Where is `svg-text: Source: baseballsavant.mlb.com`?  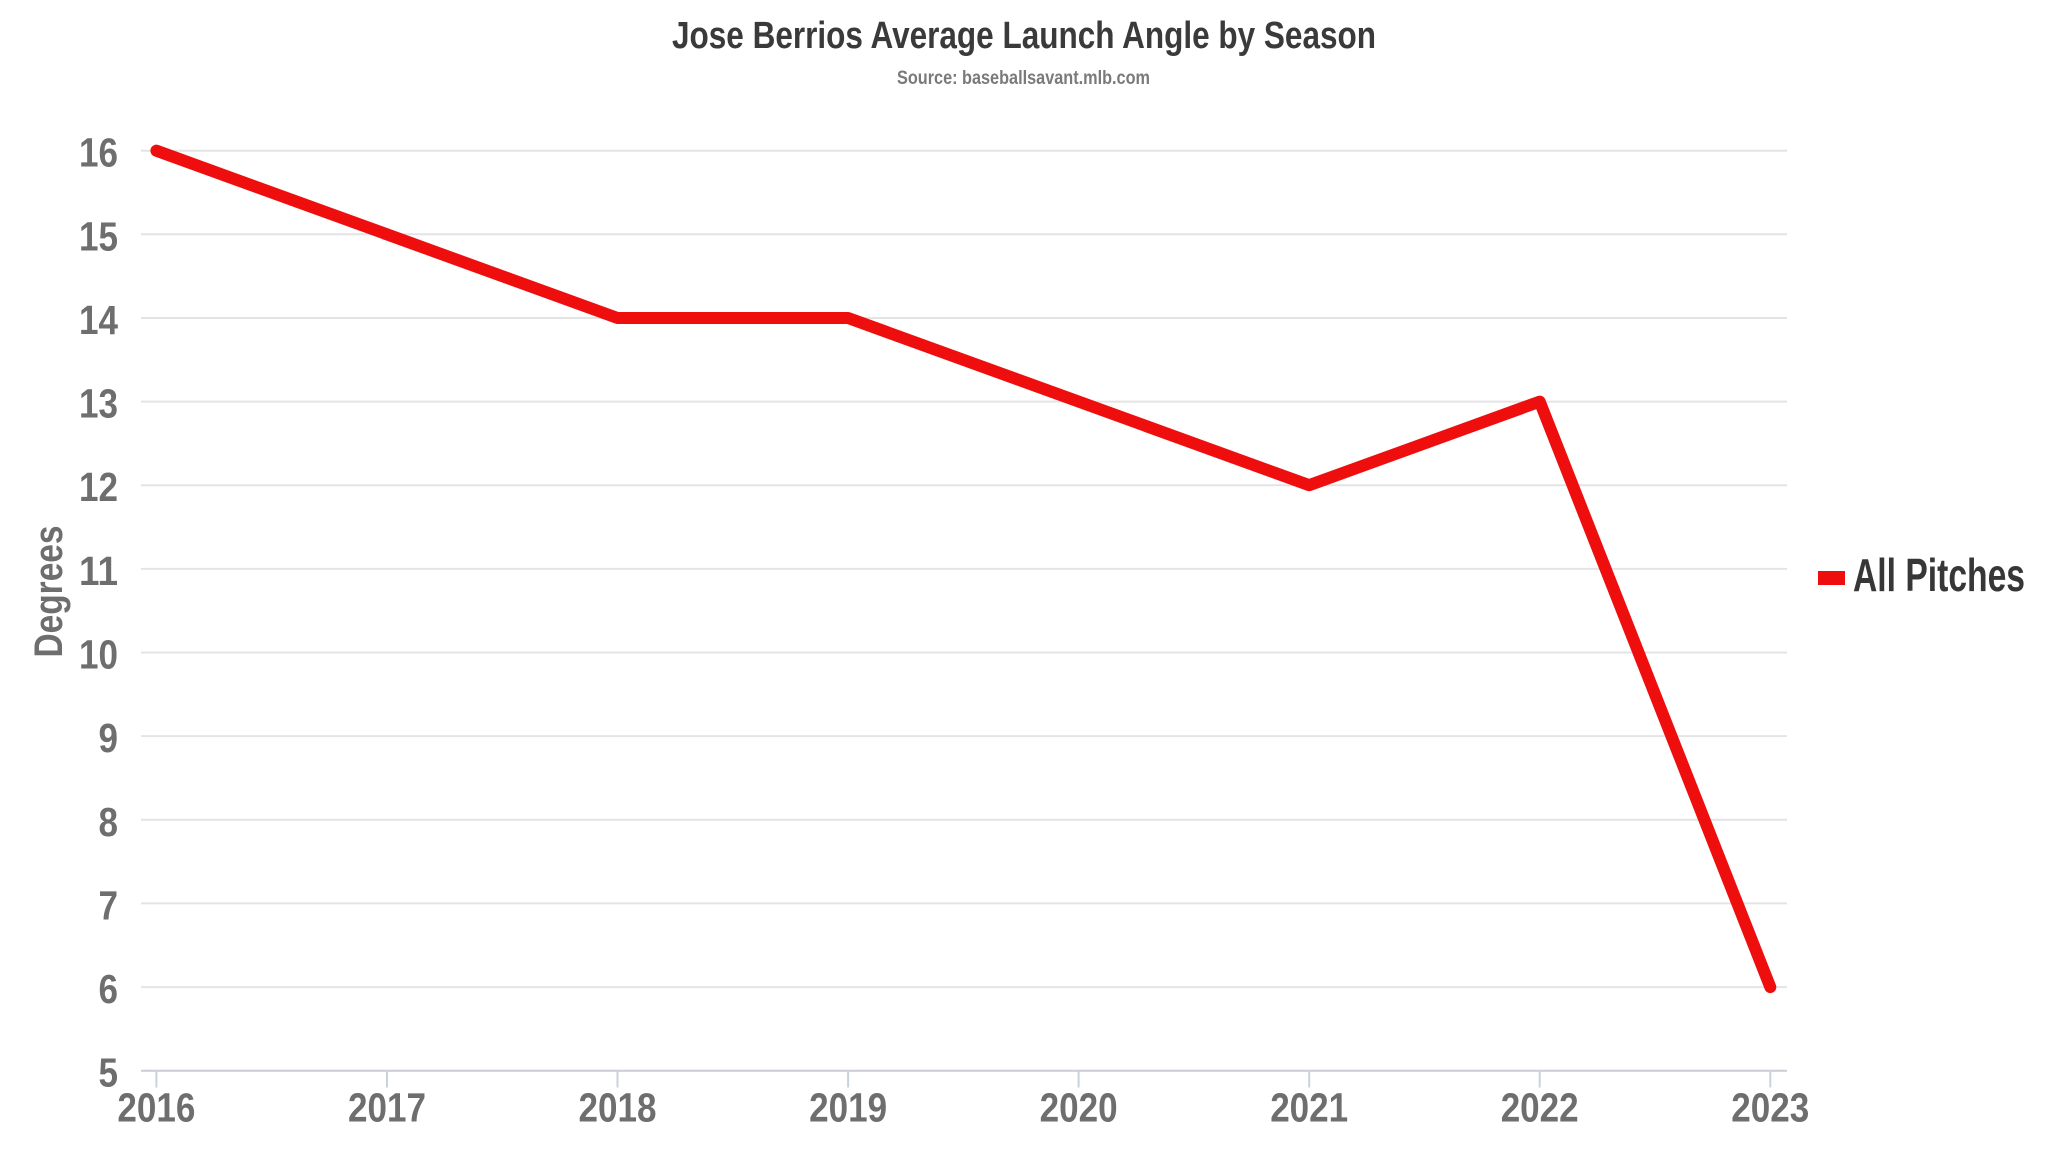 svg-text: Source: baseballsavant.mlb.com is located at coordinates (1023, 78).